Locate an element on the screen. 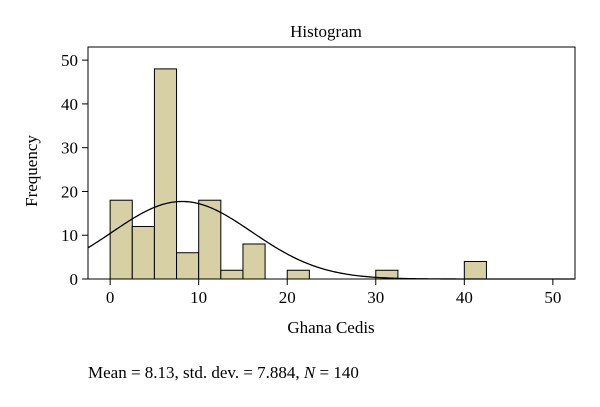 This screenshot has height=407, width=600. stats-caption: Mean = 8.13, std. dev. = 7.884, N = 140 is located at coordinates (223, 373).